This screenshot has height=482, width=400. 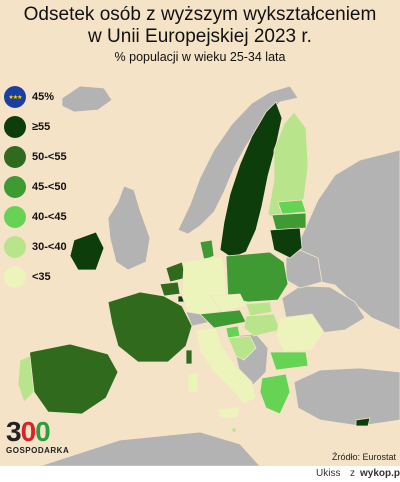 I want to click on legend-item: <35, so click(x=35, y=277).